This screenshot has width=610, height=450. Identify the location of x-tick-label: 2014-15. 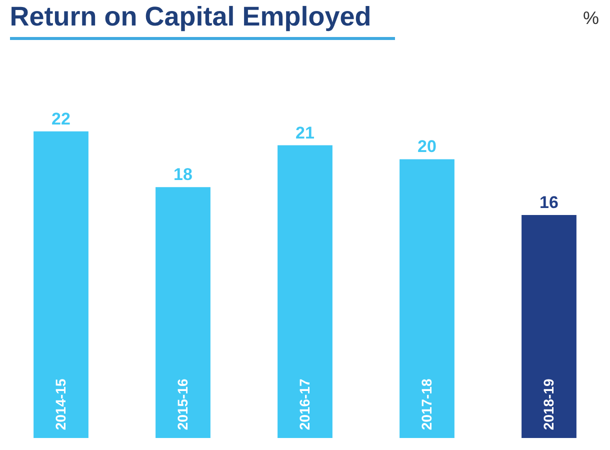
(60, 404).